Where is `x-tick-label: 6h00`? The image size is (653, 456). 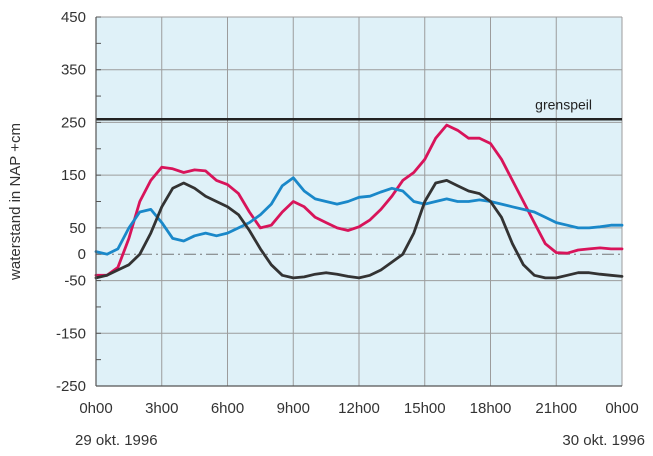
x-tick-label: 6h00 is located at coordinates (227, 408).